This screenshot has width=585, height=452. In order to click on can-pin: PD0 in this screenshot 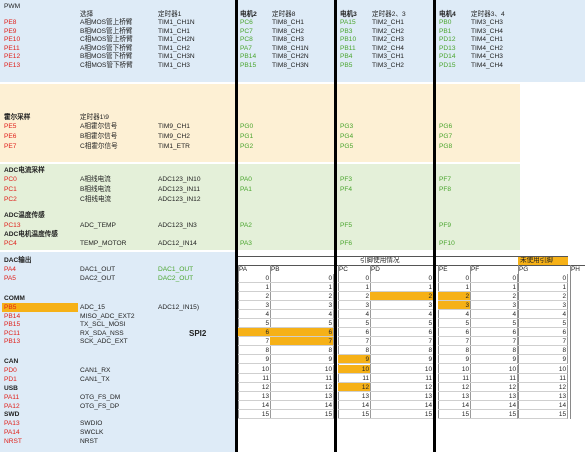, I will do `click(10, 370)`.